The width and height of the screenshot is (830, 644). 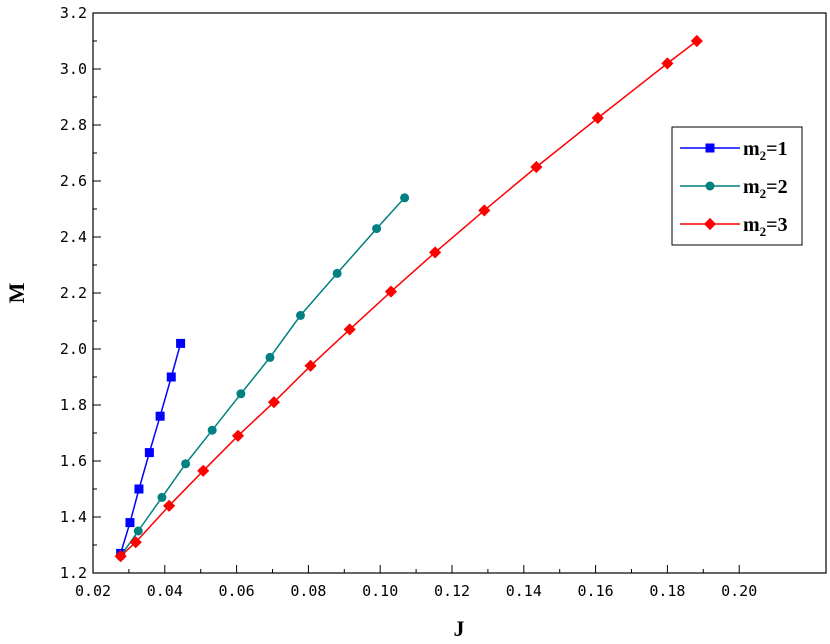 I want to click on x-tick-label: 0.04, so click(x=165, y=591).